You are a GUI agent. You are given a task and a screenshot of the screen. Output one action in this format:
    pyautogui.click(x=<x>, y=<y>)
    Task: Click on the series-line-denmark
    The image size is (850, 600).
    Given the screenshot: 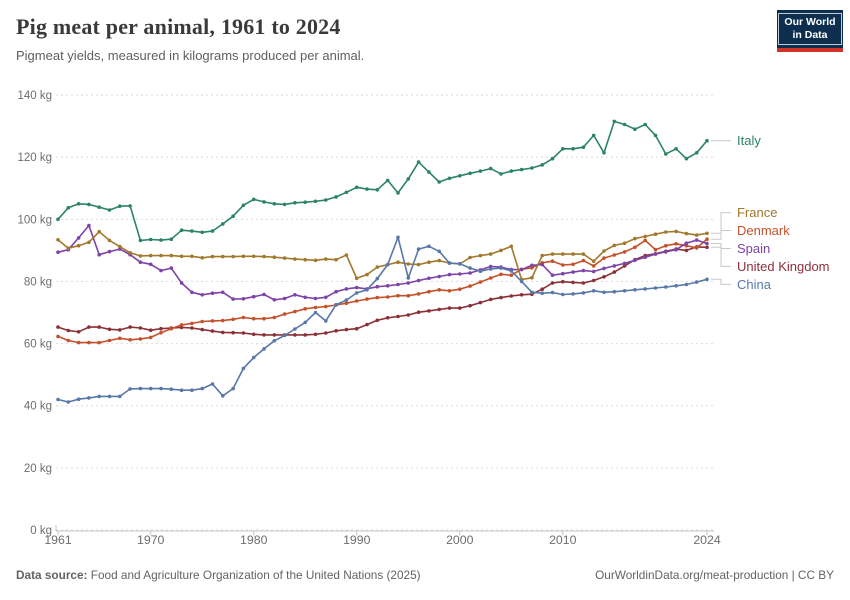 What is the action you would take?
    pyautogui.click(x=382, y=291)
    